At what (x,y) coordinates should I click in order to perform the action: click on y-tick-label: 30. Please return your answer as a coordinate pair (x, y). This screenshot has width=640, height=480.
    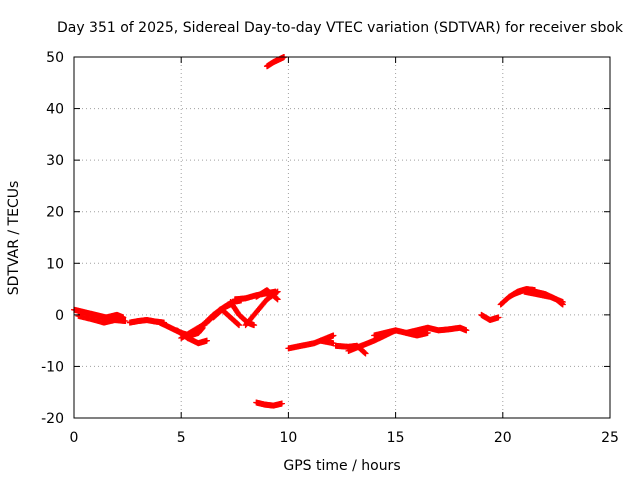
    Looking at the image, I should click on (55, 161).